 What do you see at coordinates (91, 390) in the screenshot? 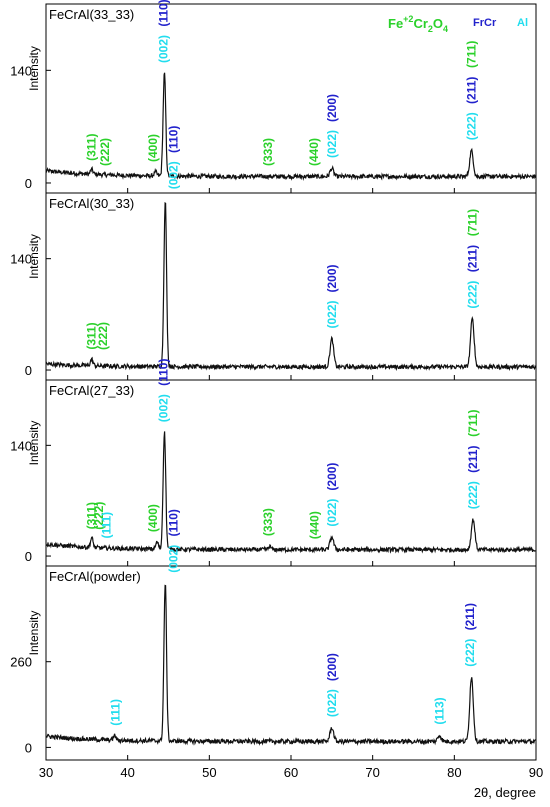
I see `panel-title: FeCrAl(27_33)` at bounding box center [91, 390].